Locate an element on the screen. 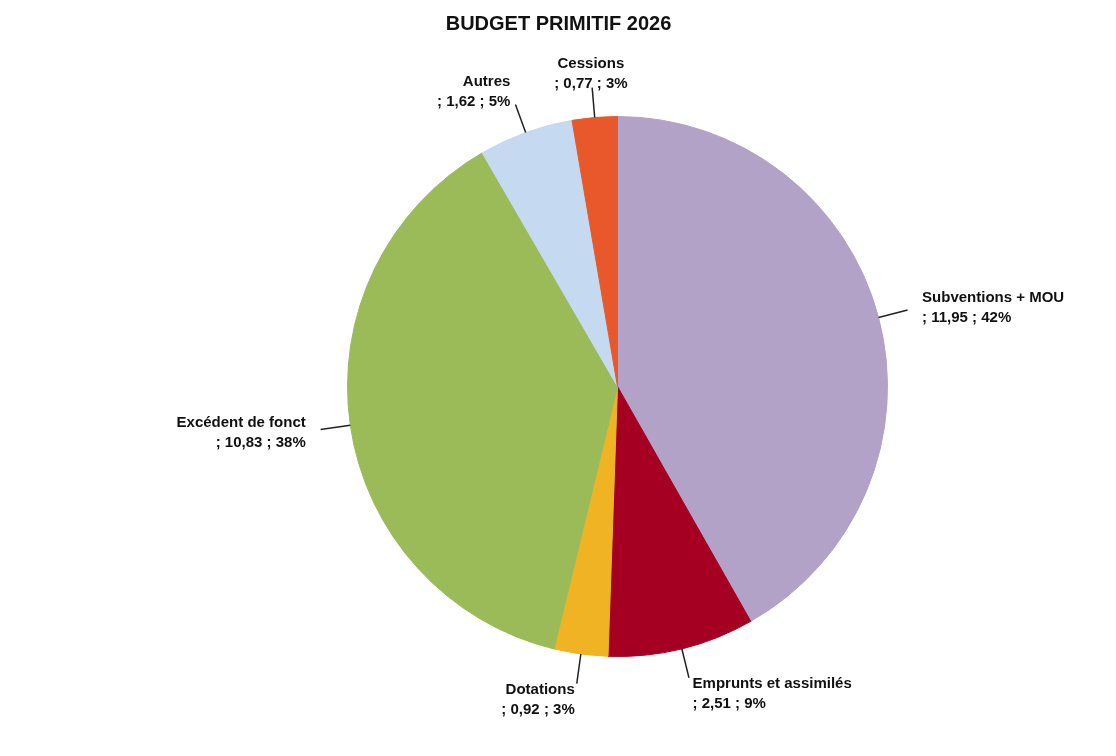  data-label: ; 1,62 ; 5% is located at coordinates (473, 100).